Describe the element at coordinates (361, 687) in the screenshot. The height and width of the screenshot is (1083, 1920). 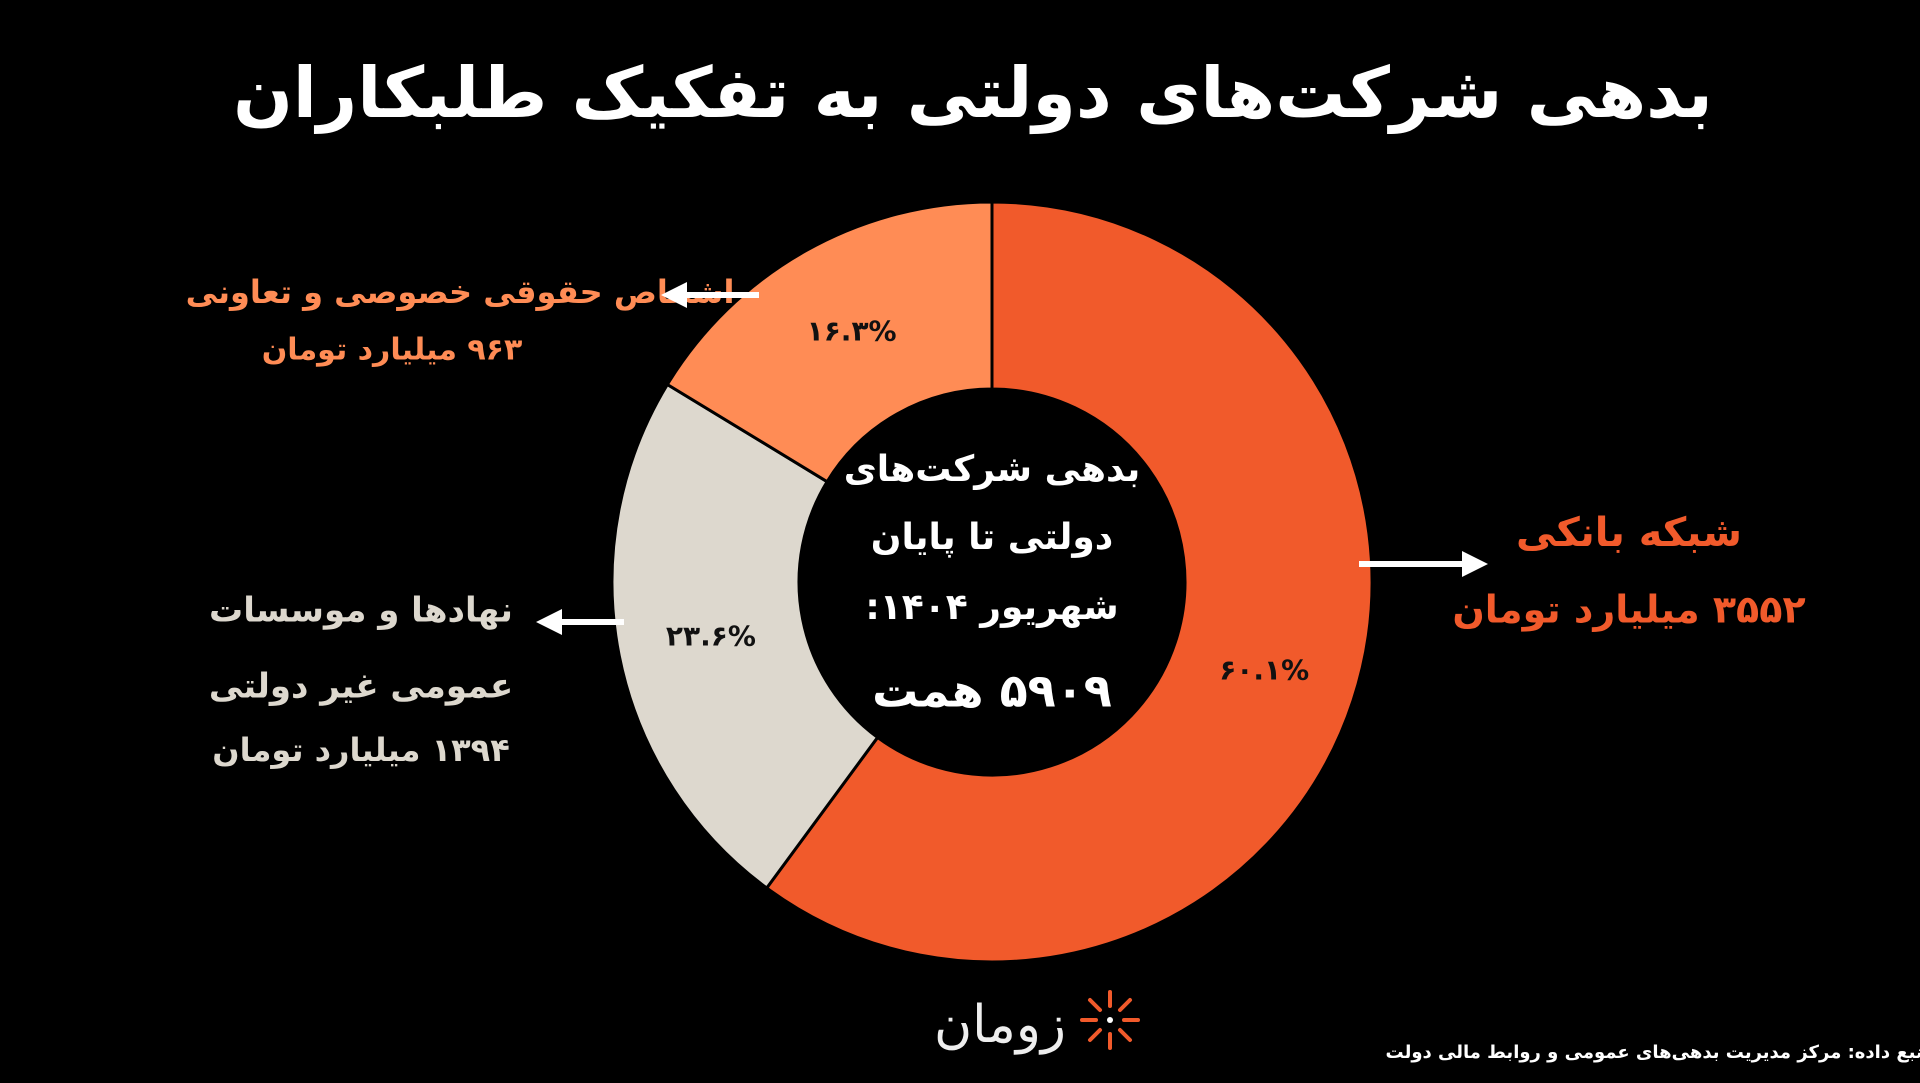
I see `category-label: عمومی غیر دولتی` at that location.